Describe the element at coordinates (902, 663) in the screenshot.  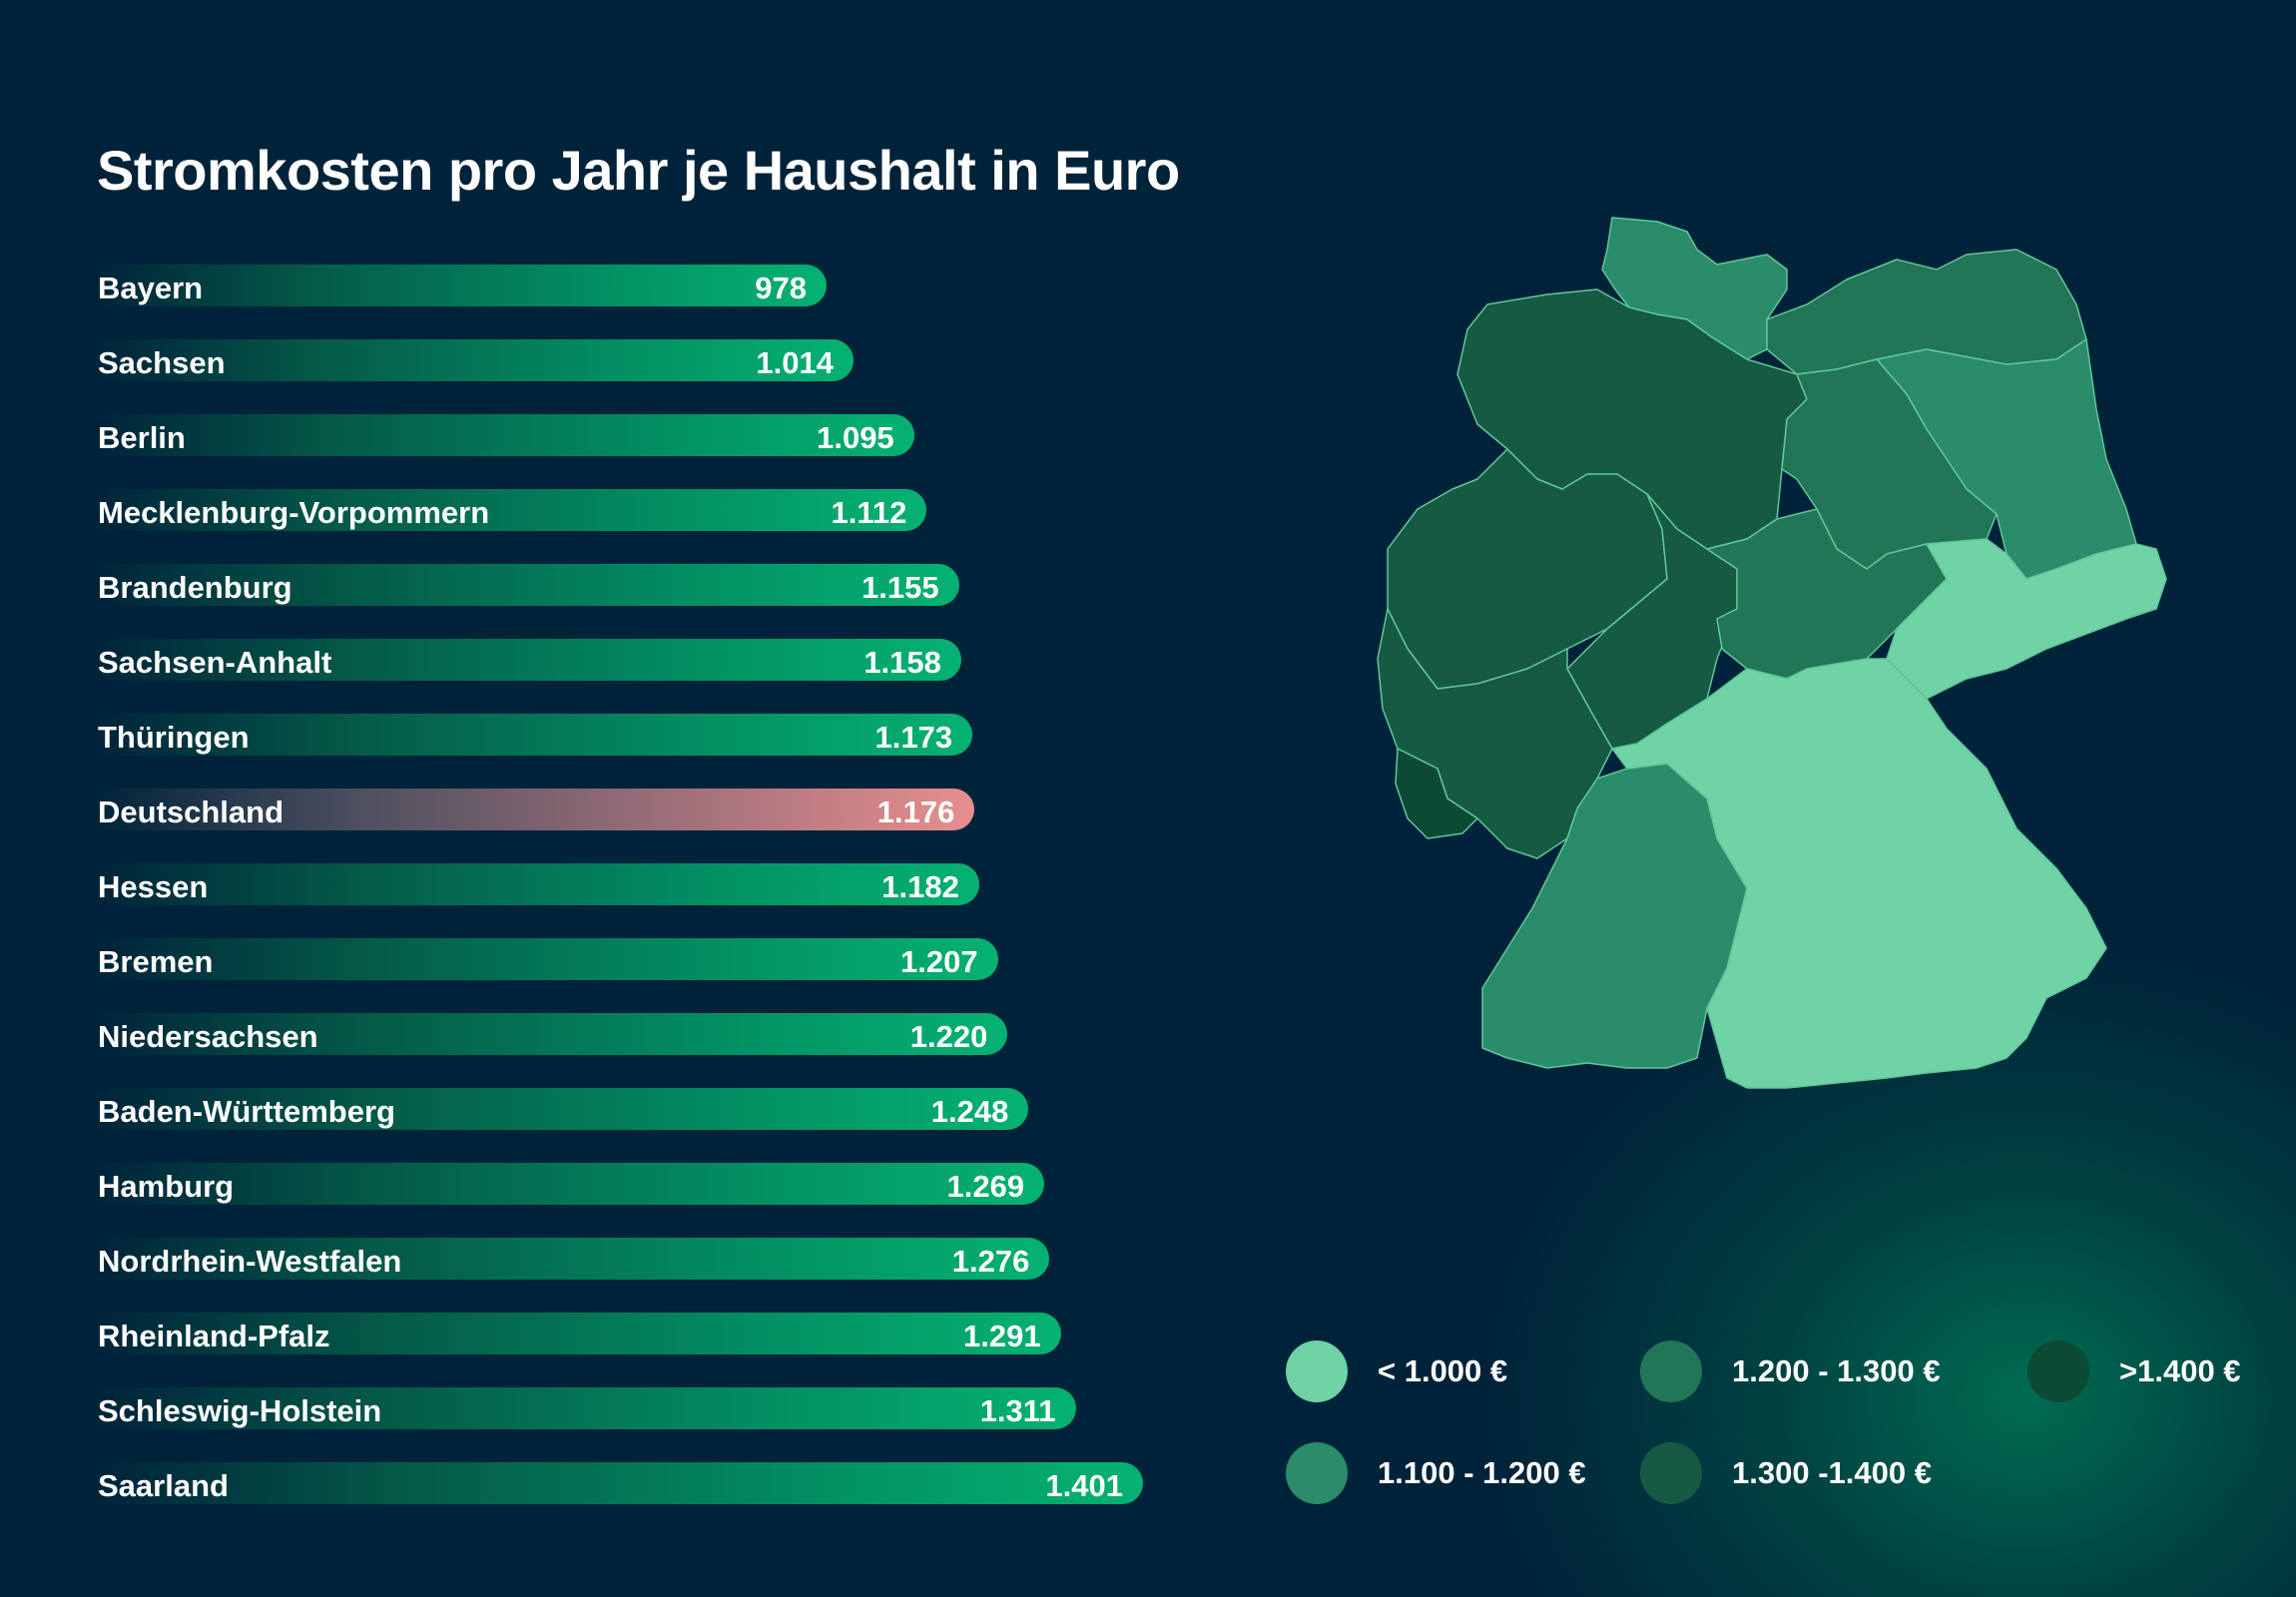
I see `bar-value-label: 1.158` at that location.